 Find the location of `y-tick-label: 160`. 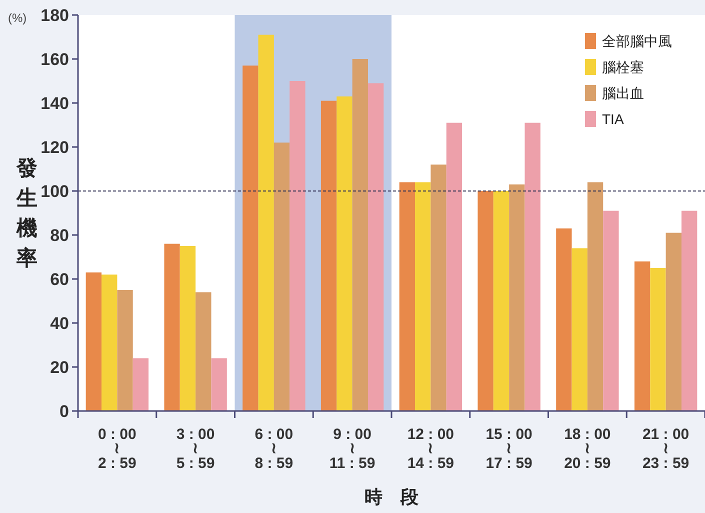

y-tick-label: 160 is located at coordinates (54, 59).